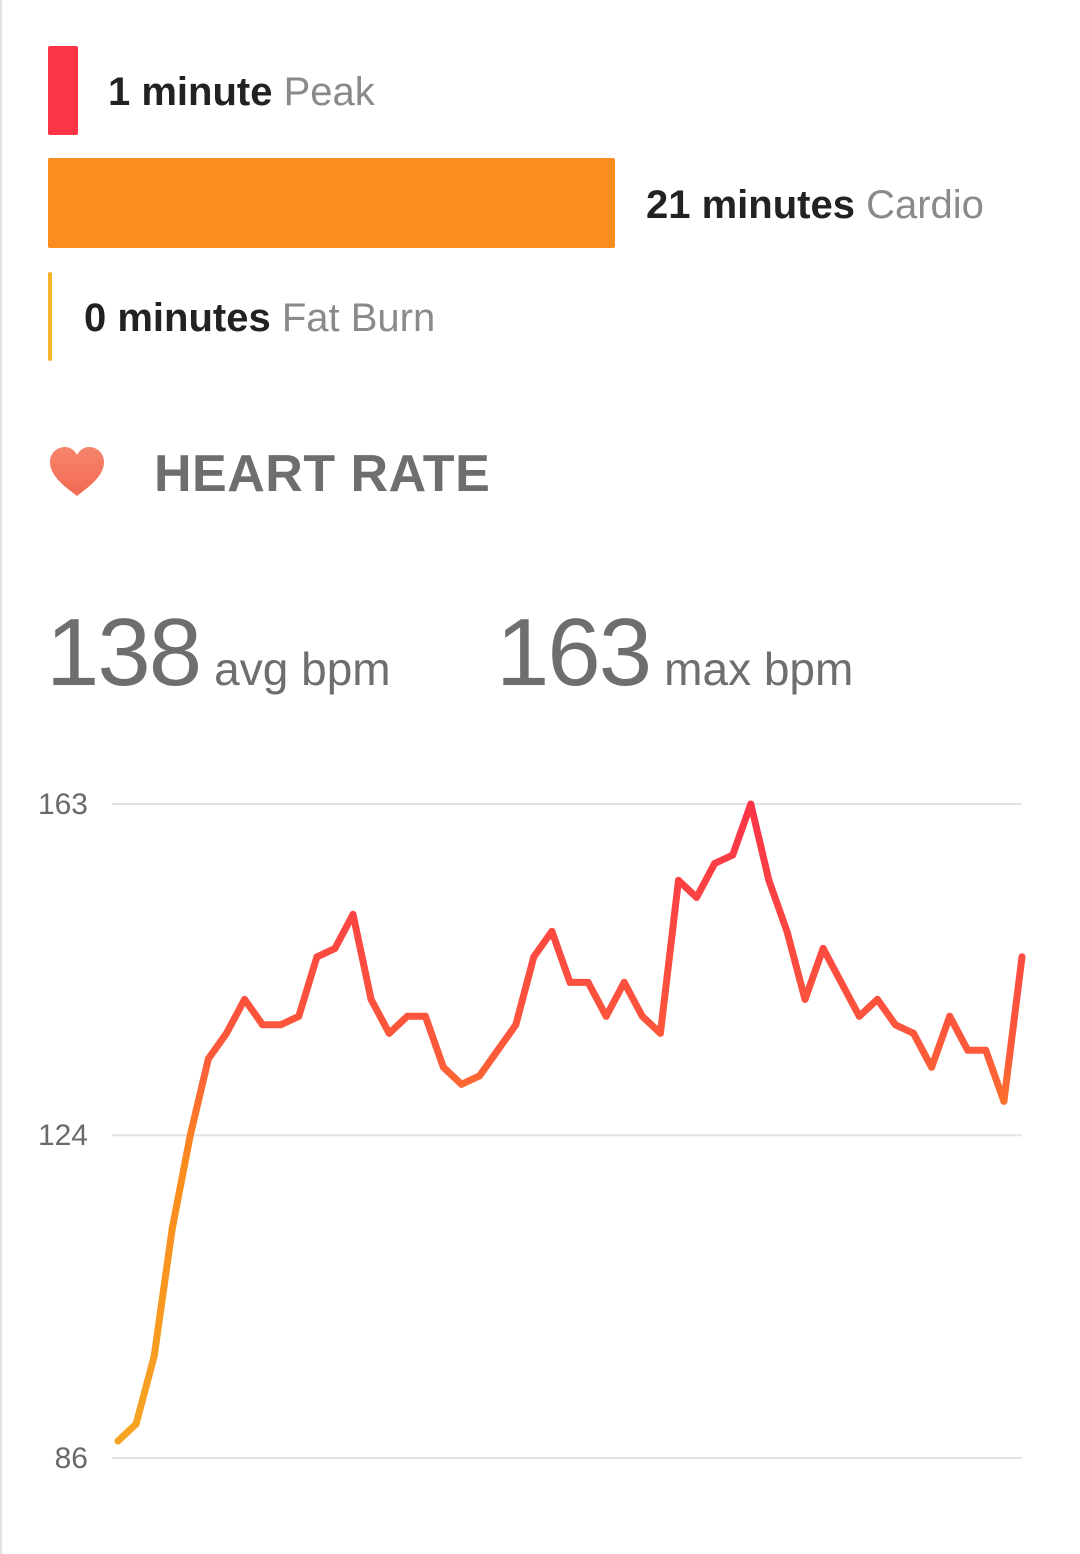 The width and height of the screenshot is (1080, 1554). What do you see at coordinates (750, 205) in the screenshot?
I see `zone-minutes: 21 minutes` at bounding box center [750, 205].